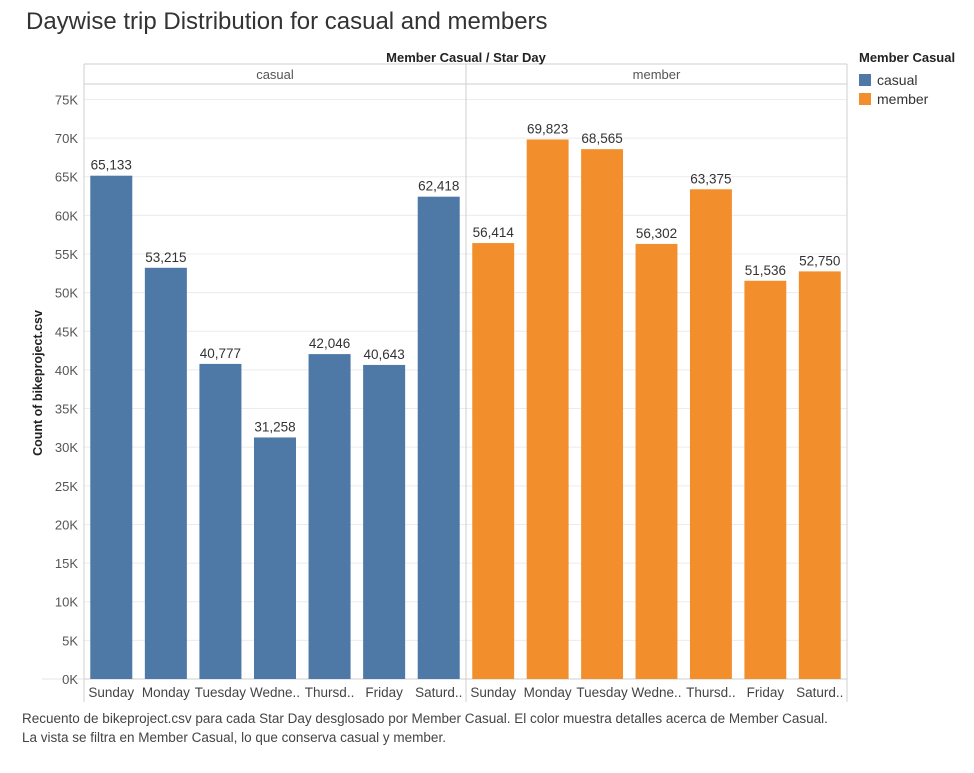  What do you see at coordinates (494, 232) in the screenshot?
I see `data-label: 56,414` at bounding box center [494, 232].